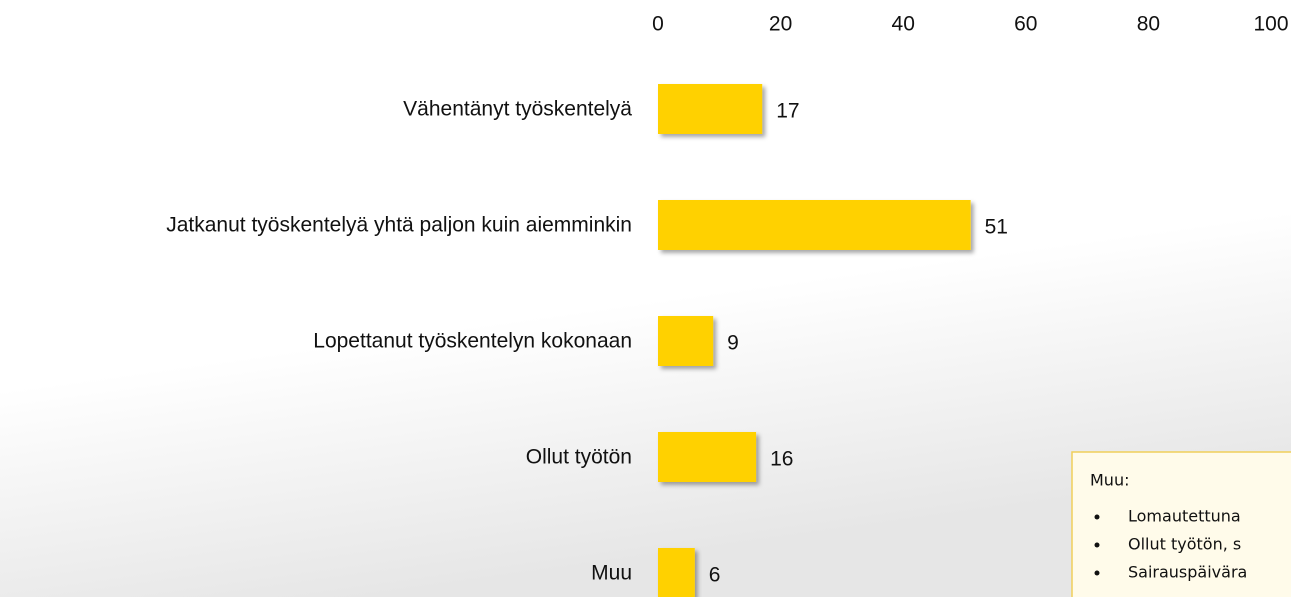 This screenshot has height=597, width=1291. Describe the element at coordinates (715, 575) in the screenshot. I see `value-label: 6` at that location.